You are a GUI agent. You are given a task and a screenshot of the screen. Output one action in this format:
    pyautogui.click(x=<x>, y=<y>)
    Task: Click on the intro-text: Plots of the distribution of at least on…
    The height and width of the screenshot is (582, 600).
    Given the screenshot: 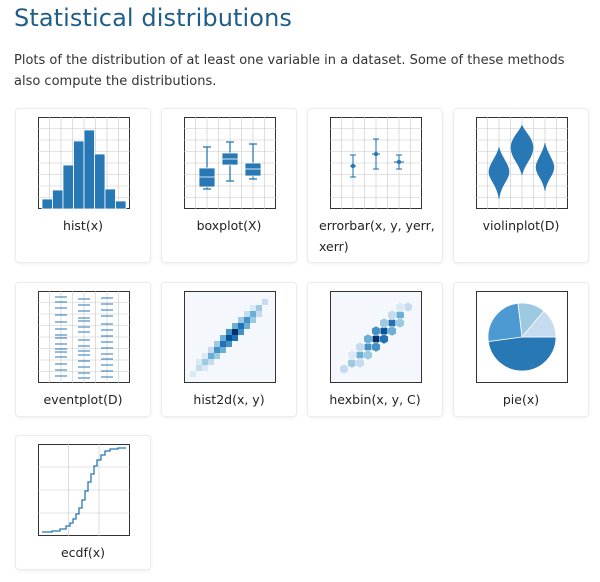 What is the action you would take?
    pyautogui.click(x=289, y=71)
    